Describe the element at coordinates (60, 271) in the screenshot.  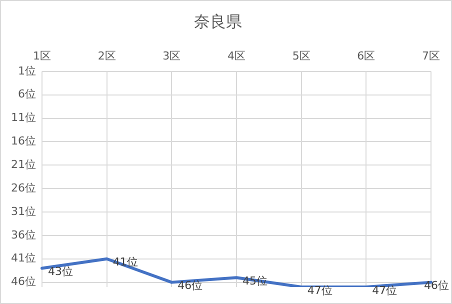
I see `data-label: 43位` at that location.